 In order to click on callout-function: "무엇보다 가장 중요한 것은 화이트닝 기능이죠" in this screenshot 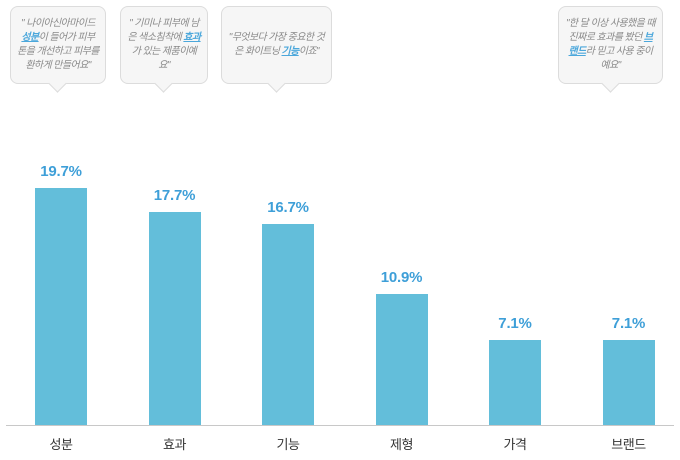, I will do `click(276, 49)`.